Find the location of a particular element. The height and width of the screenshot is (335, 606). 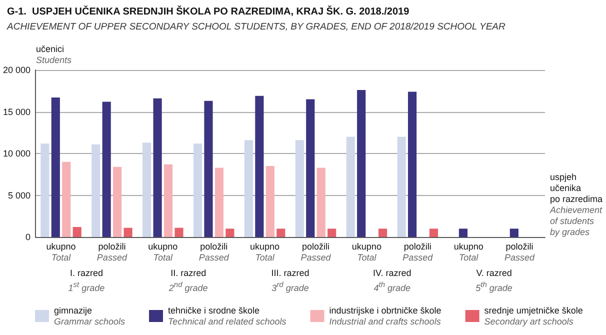

chart-subtitle: ACHIEVEMENT OF UPPER SECONDARY SCHOOL STUDENTS, BY GRADES, END OF 2018/2019 SCHOOL YEAR is located at coordinates (256, 27).